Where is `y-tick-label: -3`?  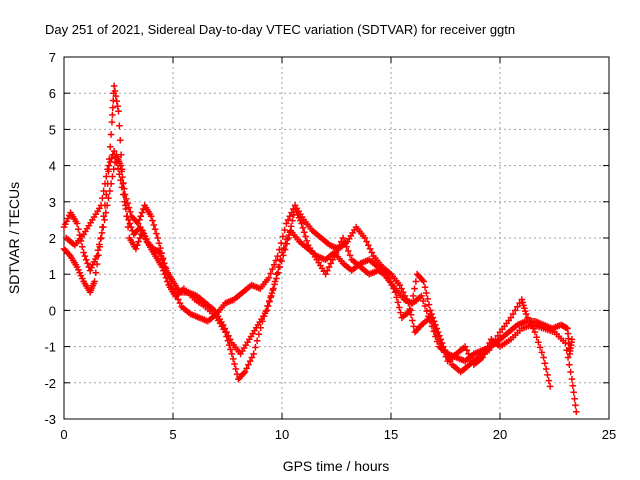
y-tick-label: -3 is located at coordinates (50, 419).